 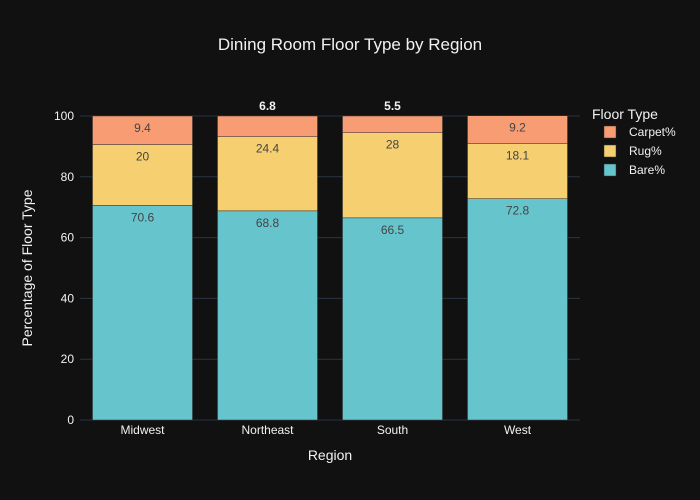 What do you see at coordinates (350, 44) in the screenshot?
I see `chart-title: Dining Room Floor Type by Region` at bounding box center [350, 44].